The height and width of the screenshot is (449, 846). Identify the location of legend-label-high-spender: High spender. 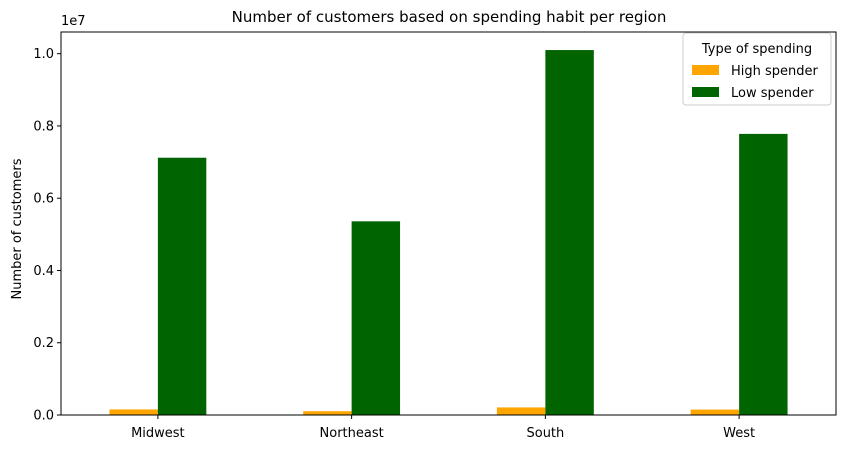
(775, 71).